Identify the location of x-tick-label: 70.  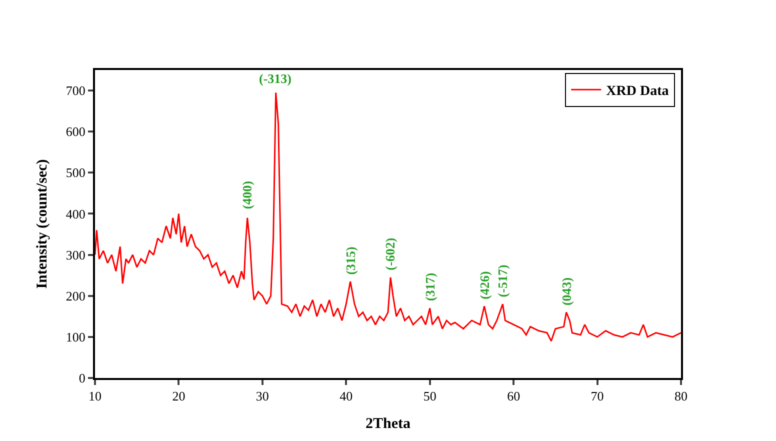
(597, 396).